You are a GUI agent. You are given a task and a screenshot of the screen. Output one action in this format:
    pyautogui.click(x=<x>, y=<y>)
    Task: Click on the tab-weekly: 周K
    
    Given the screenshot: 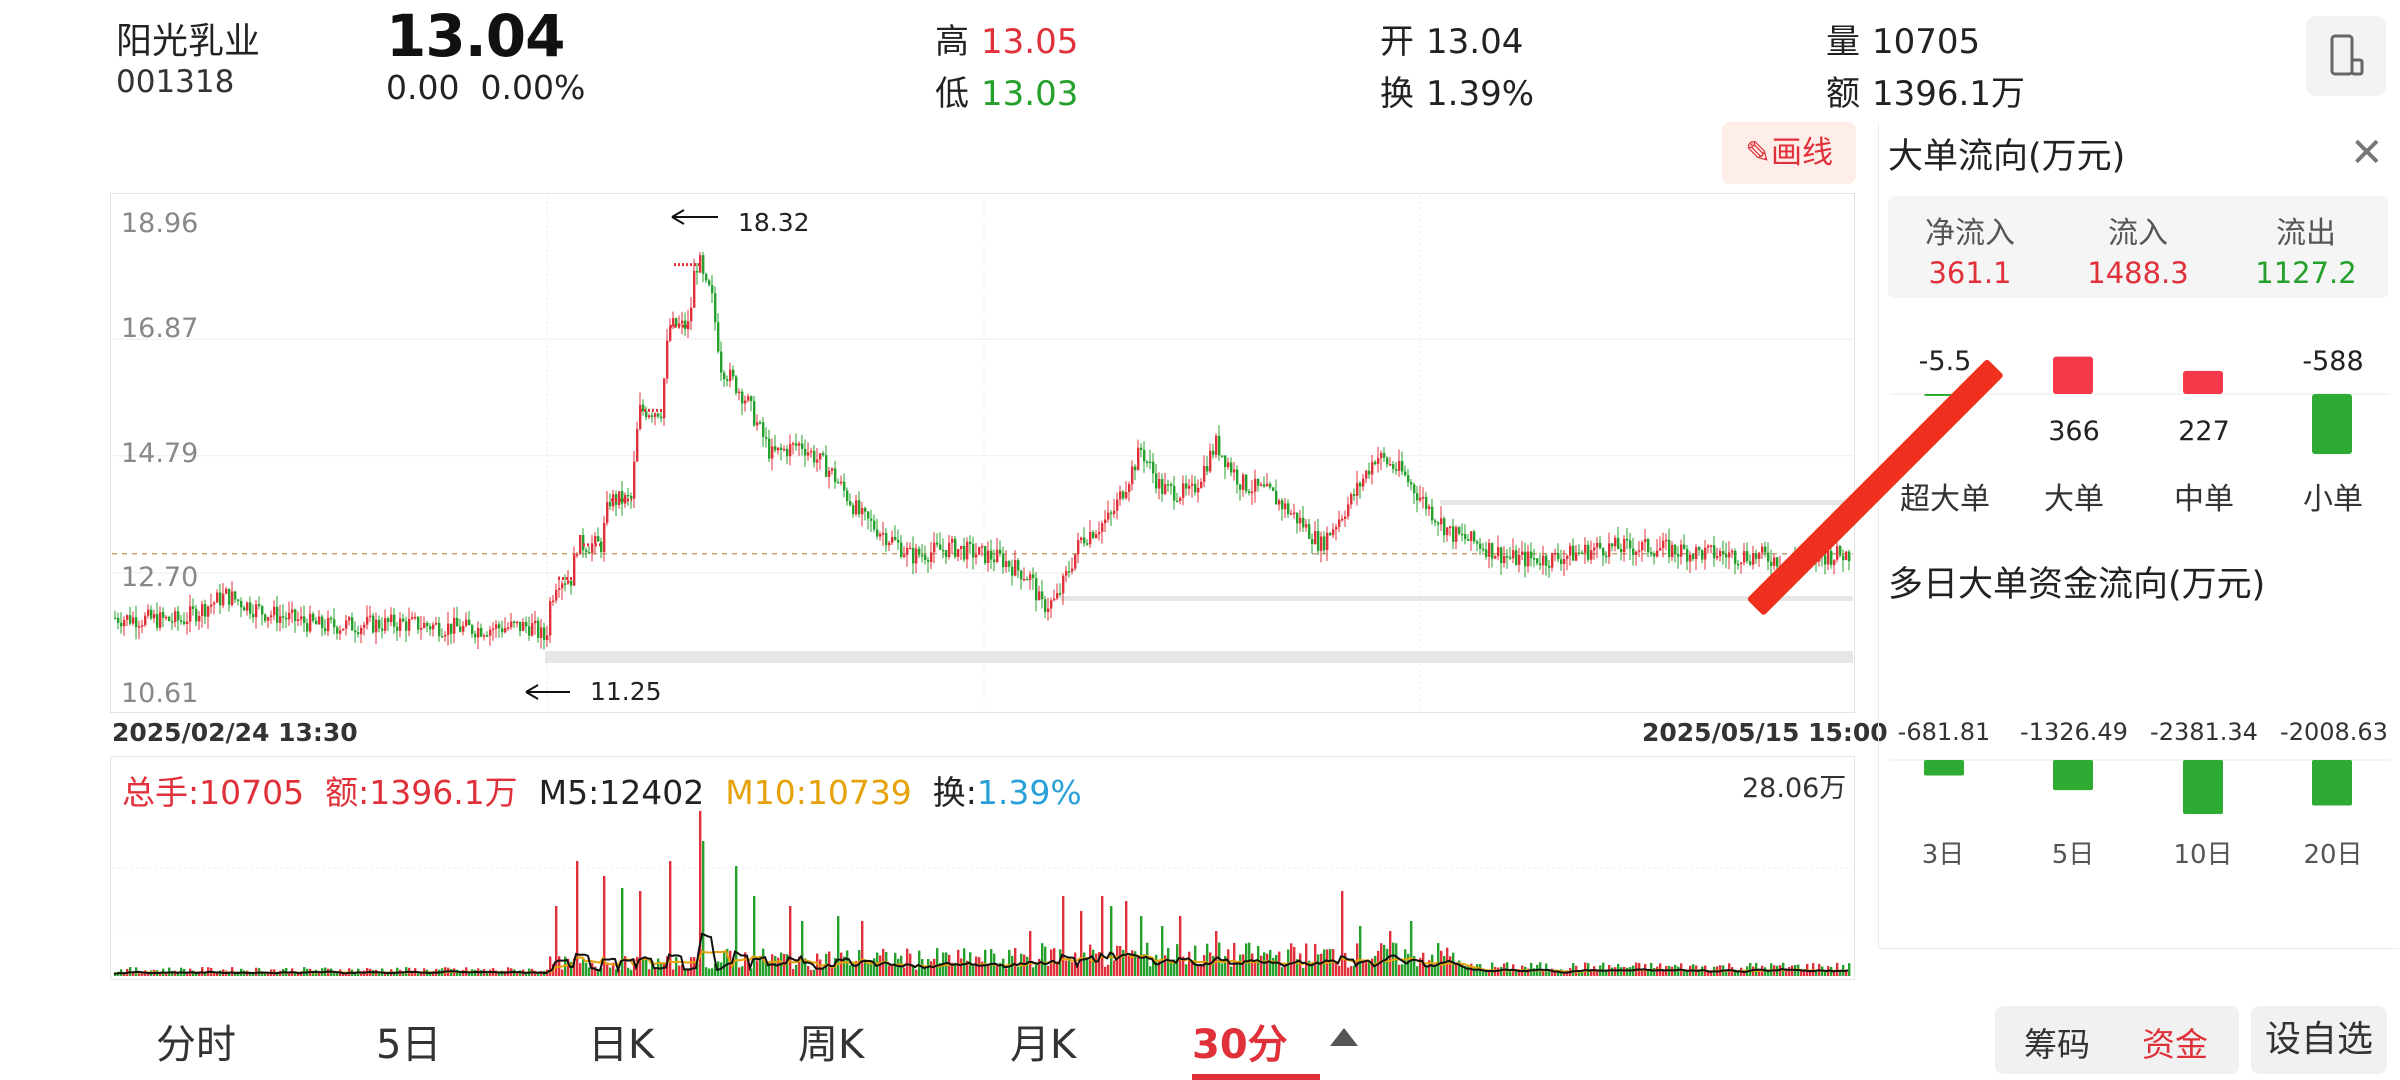 What is the action you would take?
    pyautogui.click(x=831, y=1045)
    